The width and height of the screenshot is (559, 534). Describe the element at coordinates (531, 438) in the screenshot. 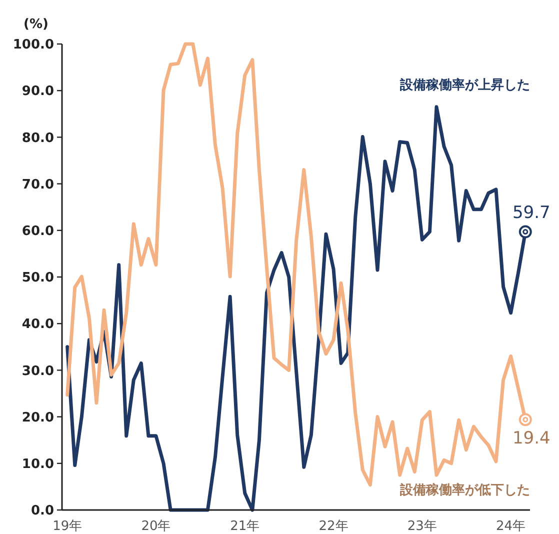

I see `annotation: 19.4` at that location.